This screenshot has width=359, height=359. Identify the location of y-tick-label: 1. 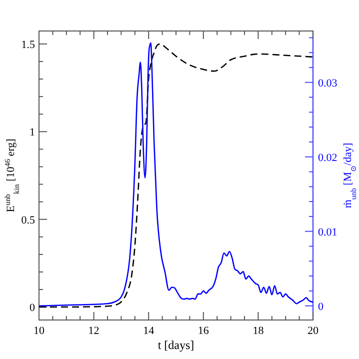
(32, 132).